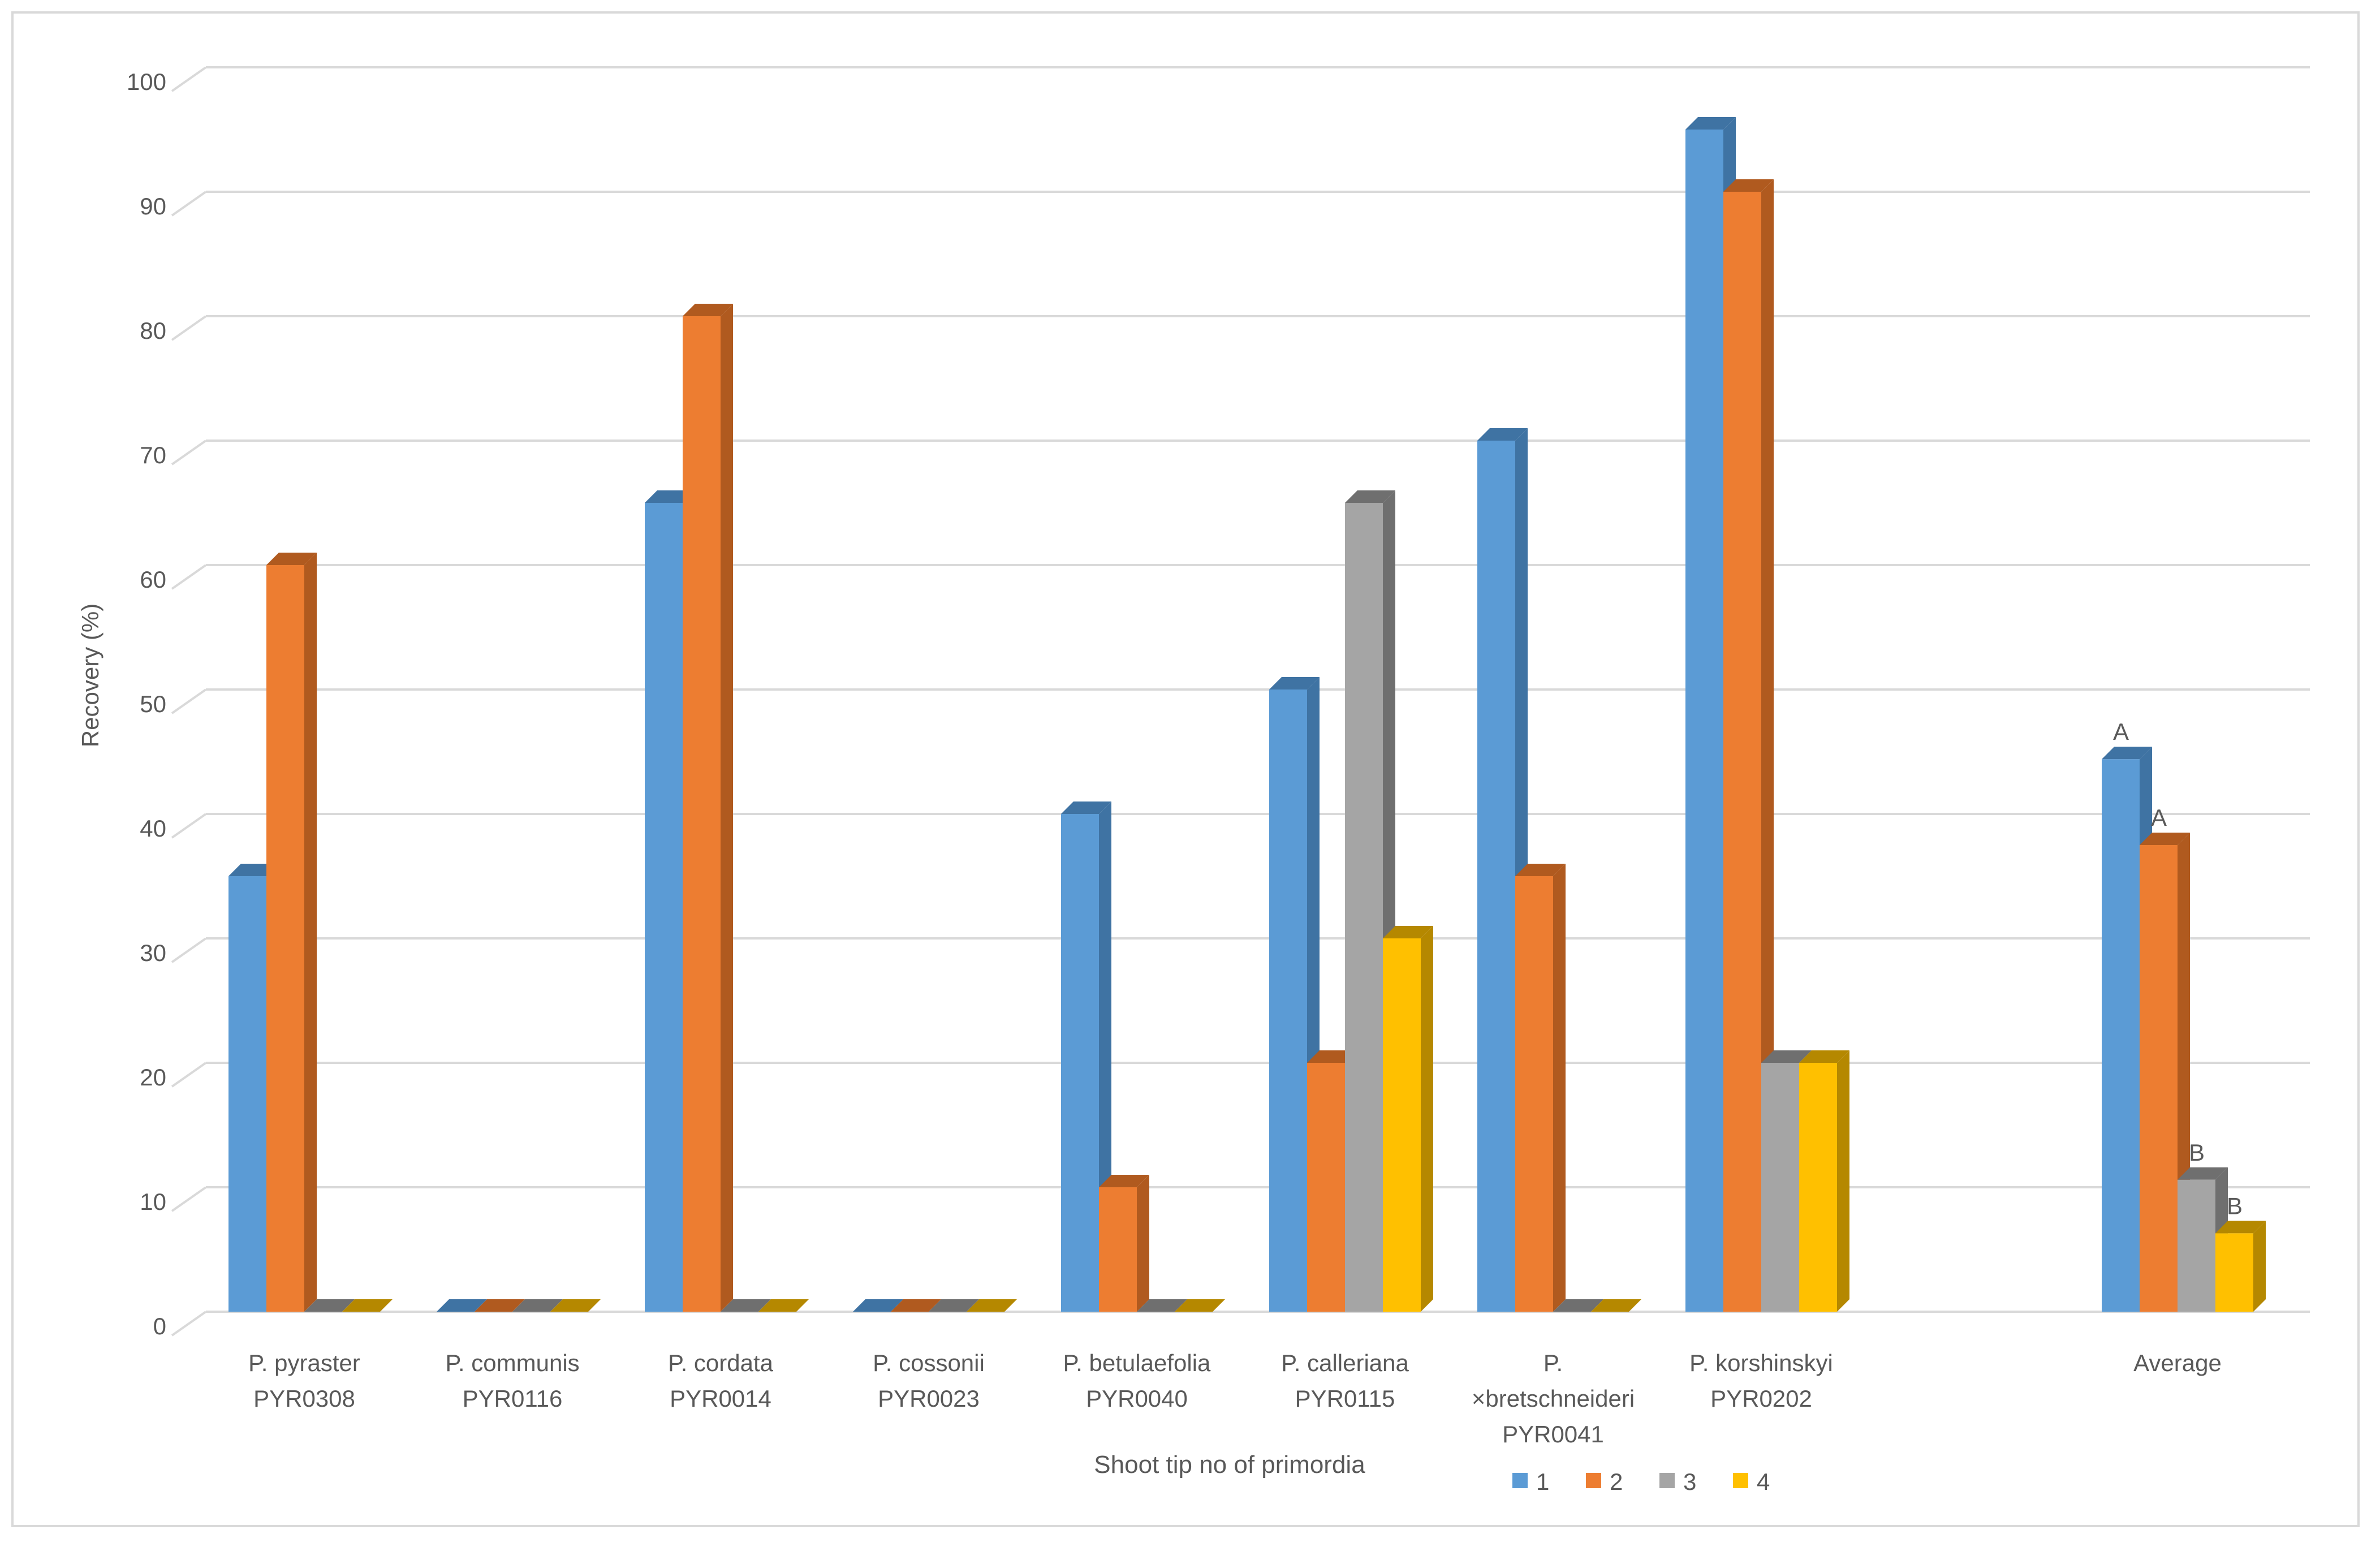 The image size is (2380, 1547). I want to click on y-tick-label: 90, so click(153, 206).